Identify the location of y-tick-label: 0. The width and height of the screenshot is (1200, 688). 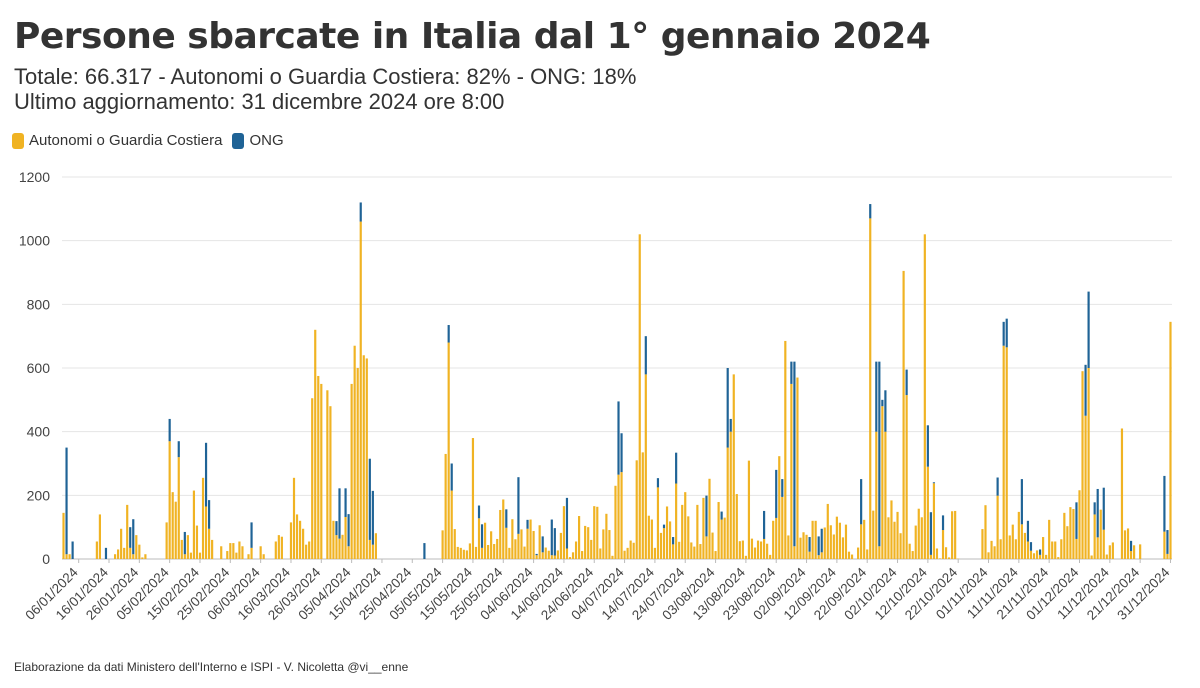
(46, 559).